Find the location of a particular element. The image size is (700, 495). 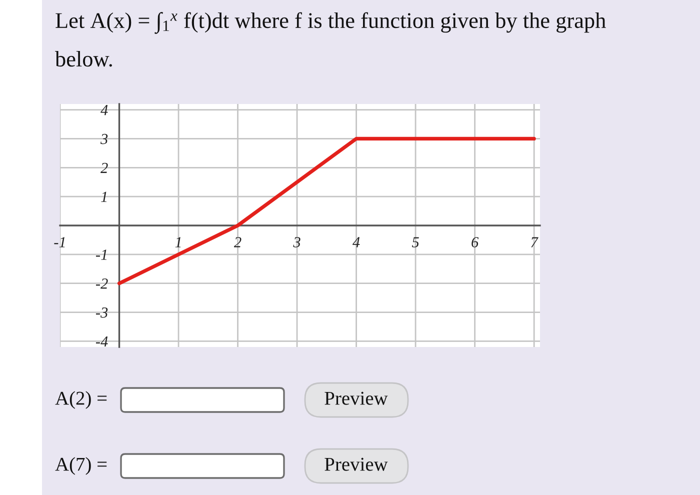

y-tick-label: 4 is located at coordinates (104, 110).